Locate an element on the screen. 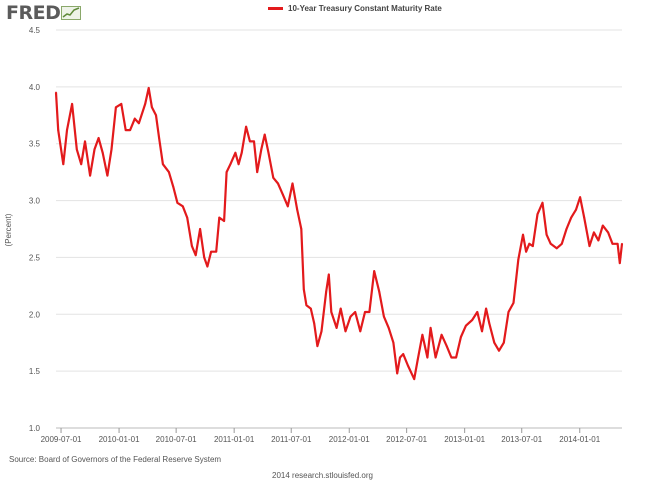  legend-label: 10-Year Treasury Constant Maturity Rate is located at coordinates (365, 8).